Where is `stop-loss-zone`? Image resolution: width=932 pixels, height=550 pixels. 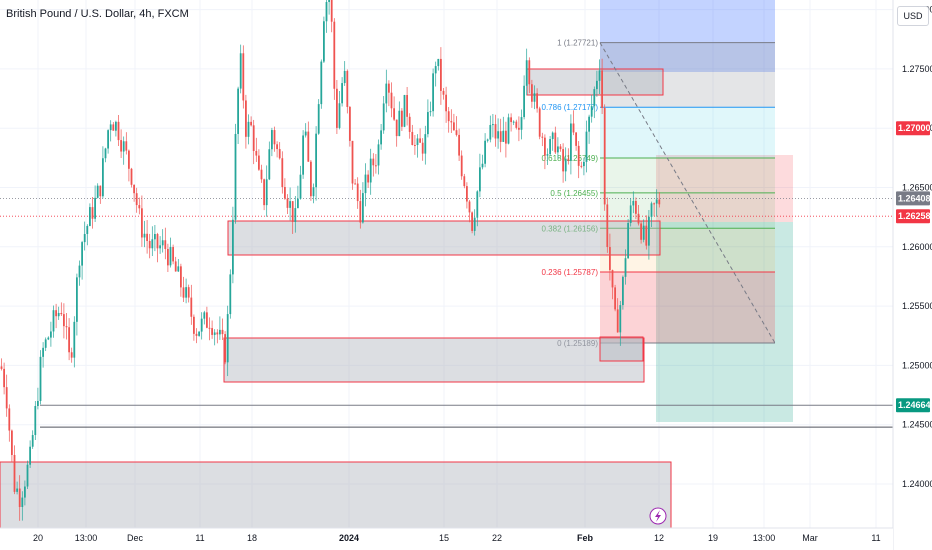
stop-loss-zone is located at coordinates (724, 188).